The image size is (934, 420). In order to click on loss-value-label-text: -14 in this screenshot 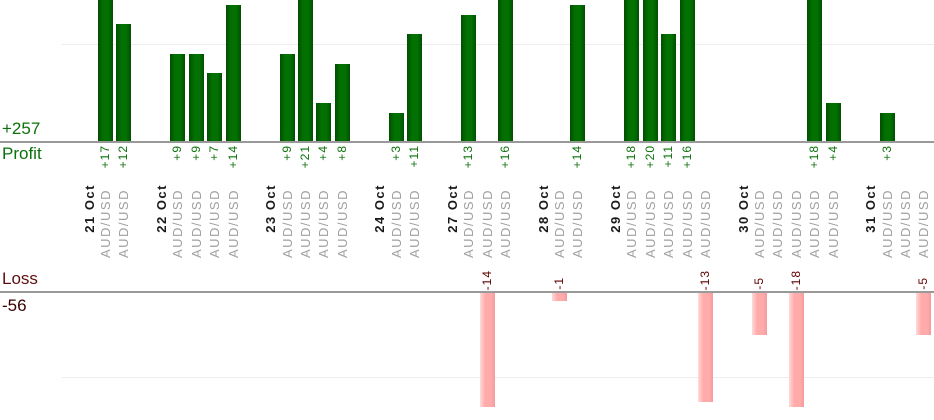, I will do `click(486, 279)`.